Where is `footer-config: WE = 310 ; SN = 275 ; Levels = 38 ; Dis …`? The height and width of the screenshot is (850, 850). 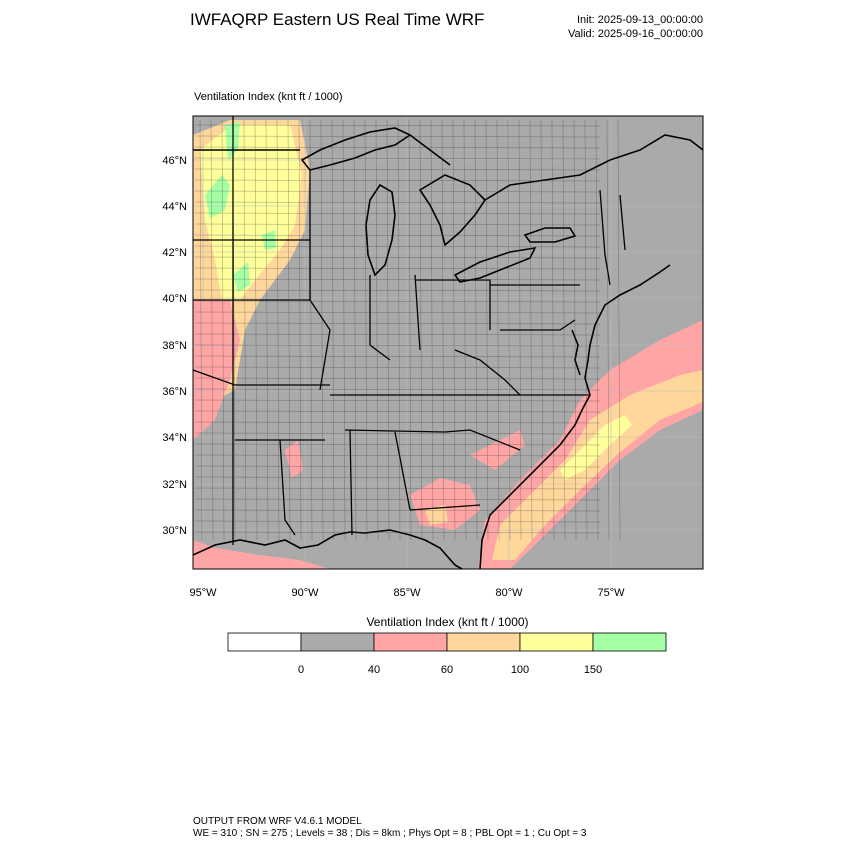
footer-config: WE = 310 ; SN = 275 ; Levels = 38 ; Dis … is located at coordinates (390, 833).